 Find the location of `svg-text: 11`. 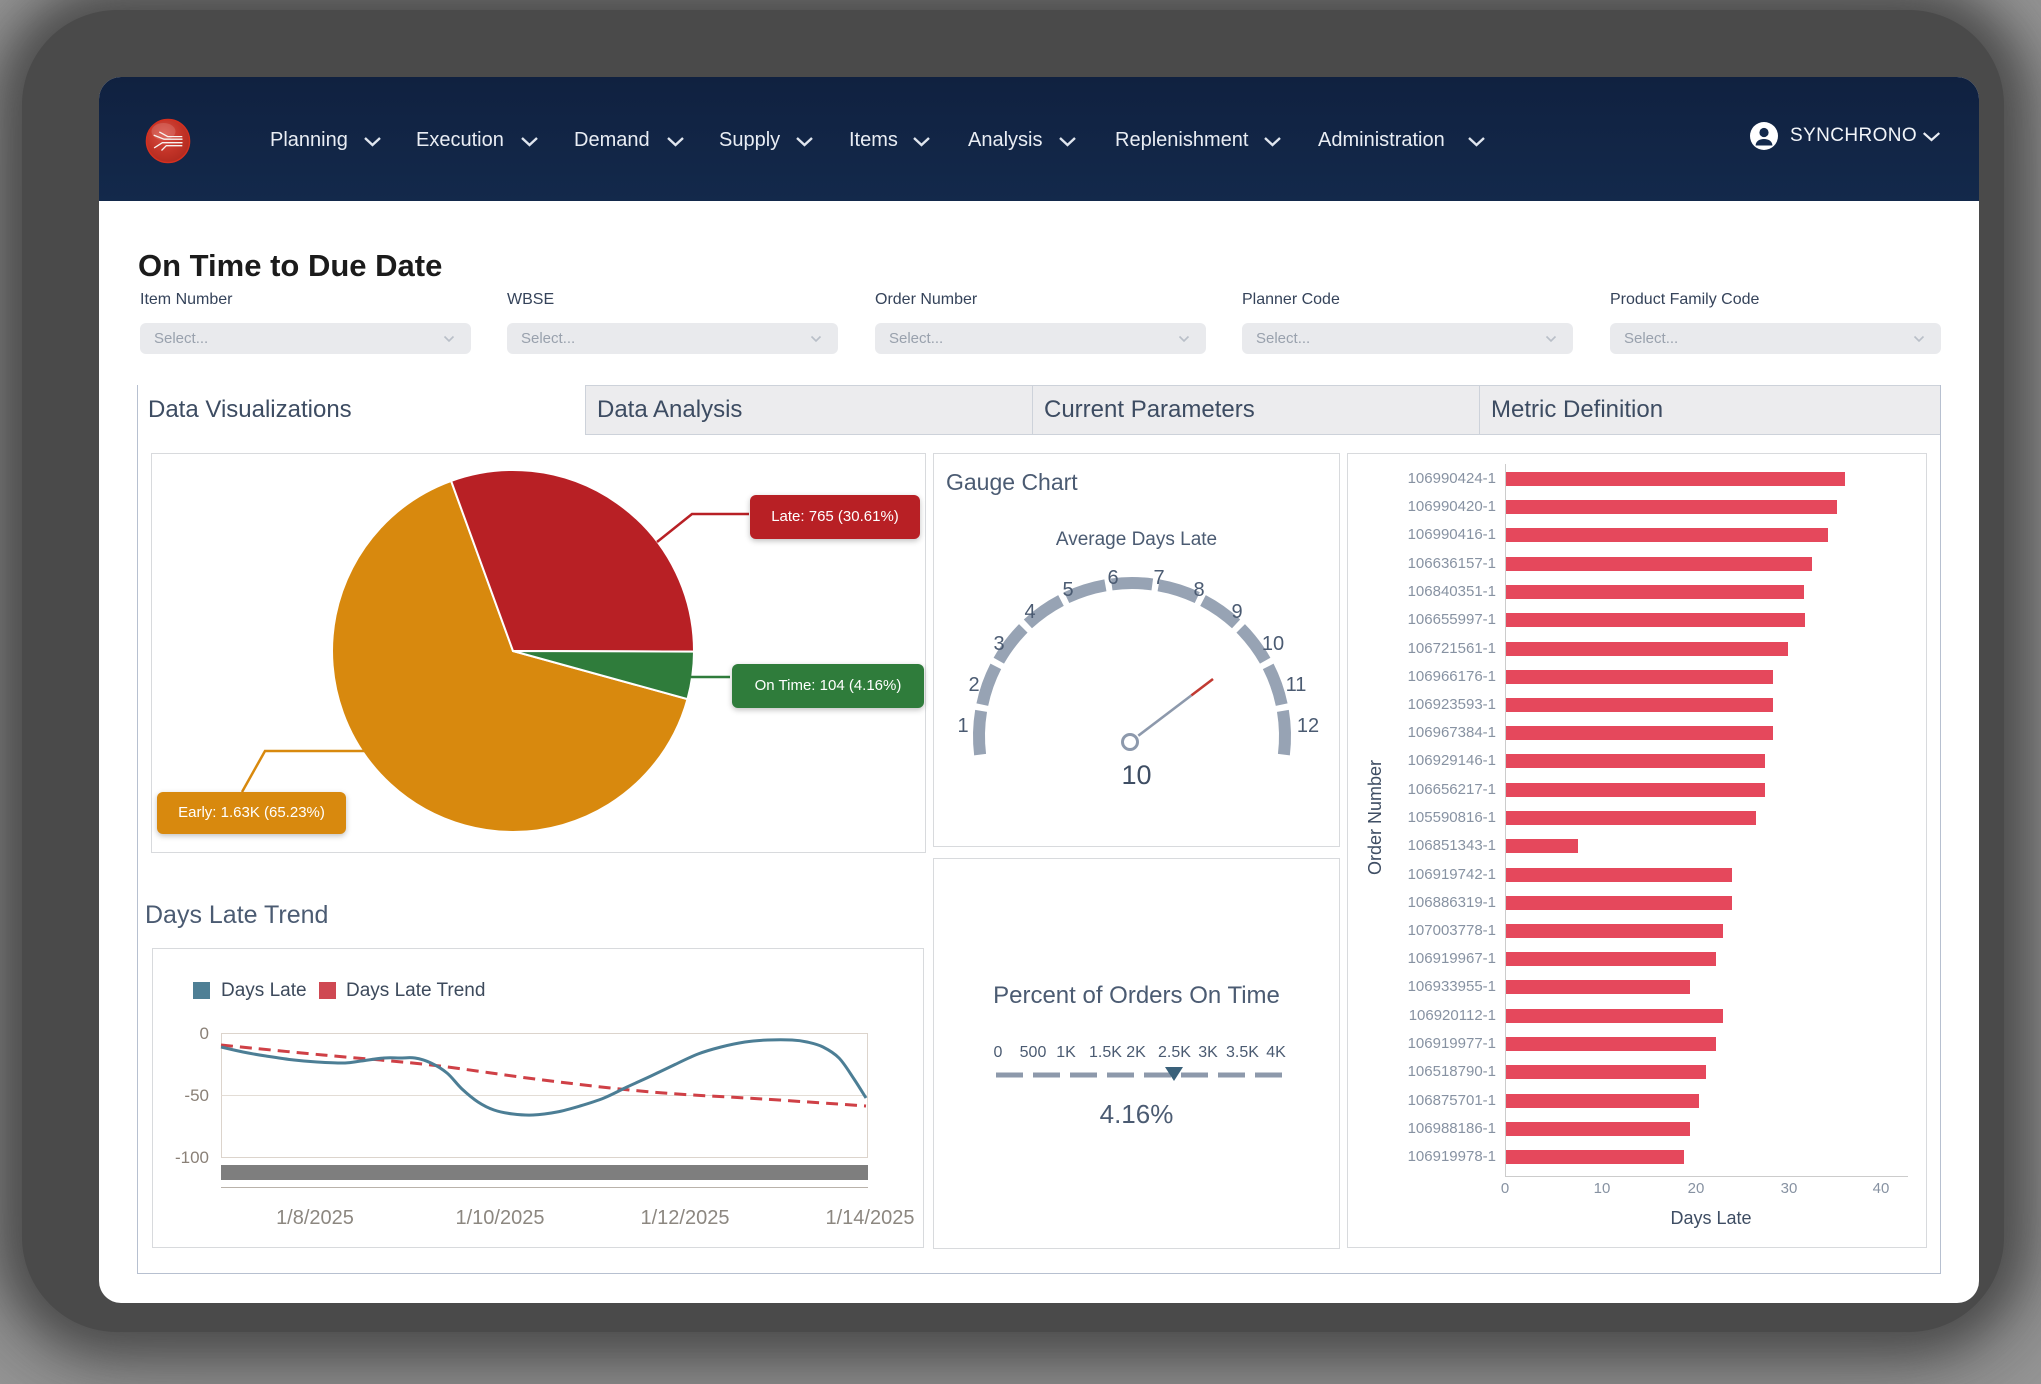

svg-text: 11 is located at coordinates (1296, 685).